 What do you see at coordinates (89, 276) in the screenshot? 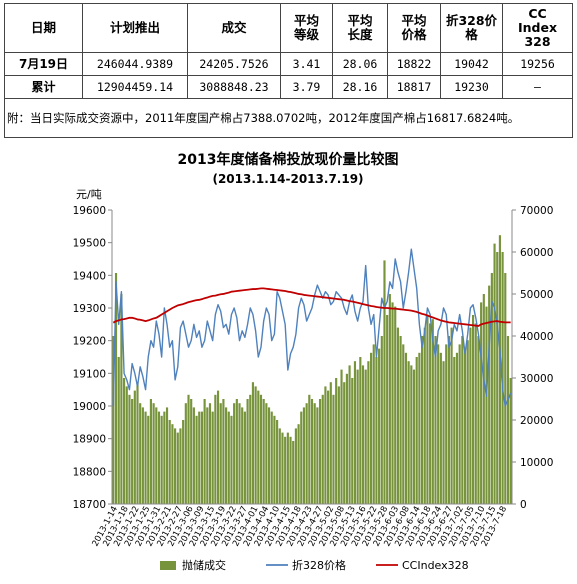
I see `left-tick-label: 19400` at bounding box center [89, 276].